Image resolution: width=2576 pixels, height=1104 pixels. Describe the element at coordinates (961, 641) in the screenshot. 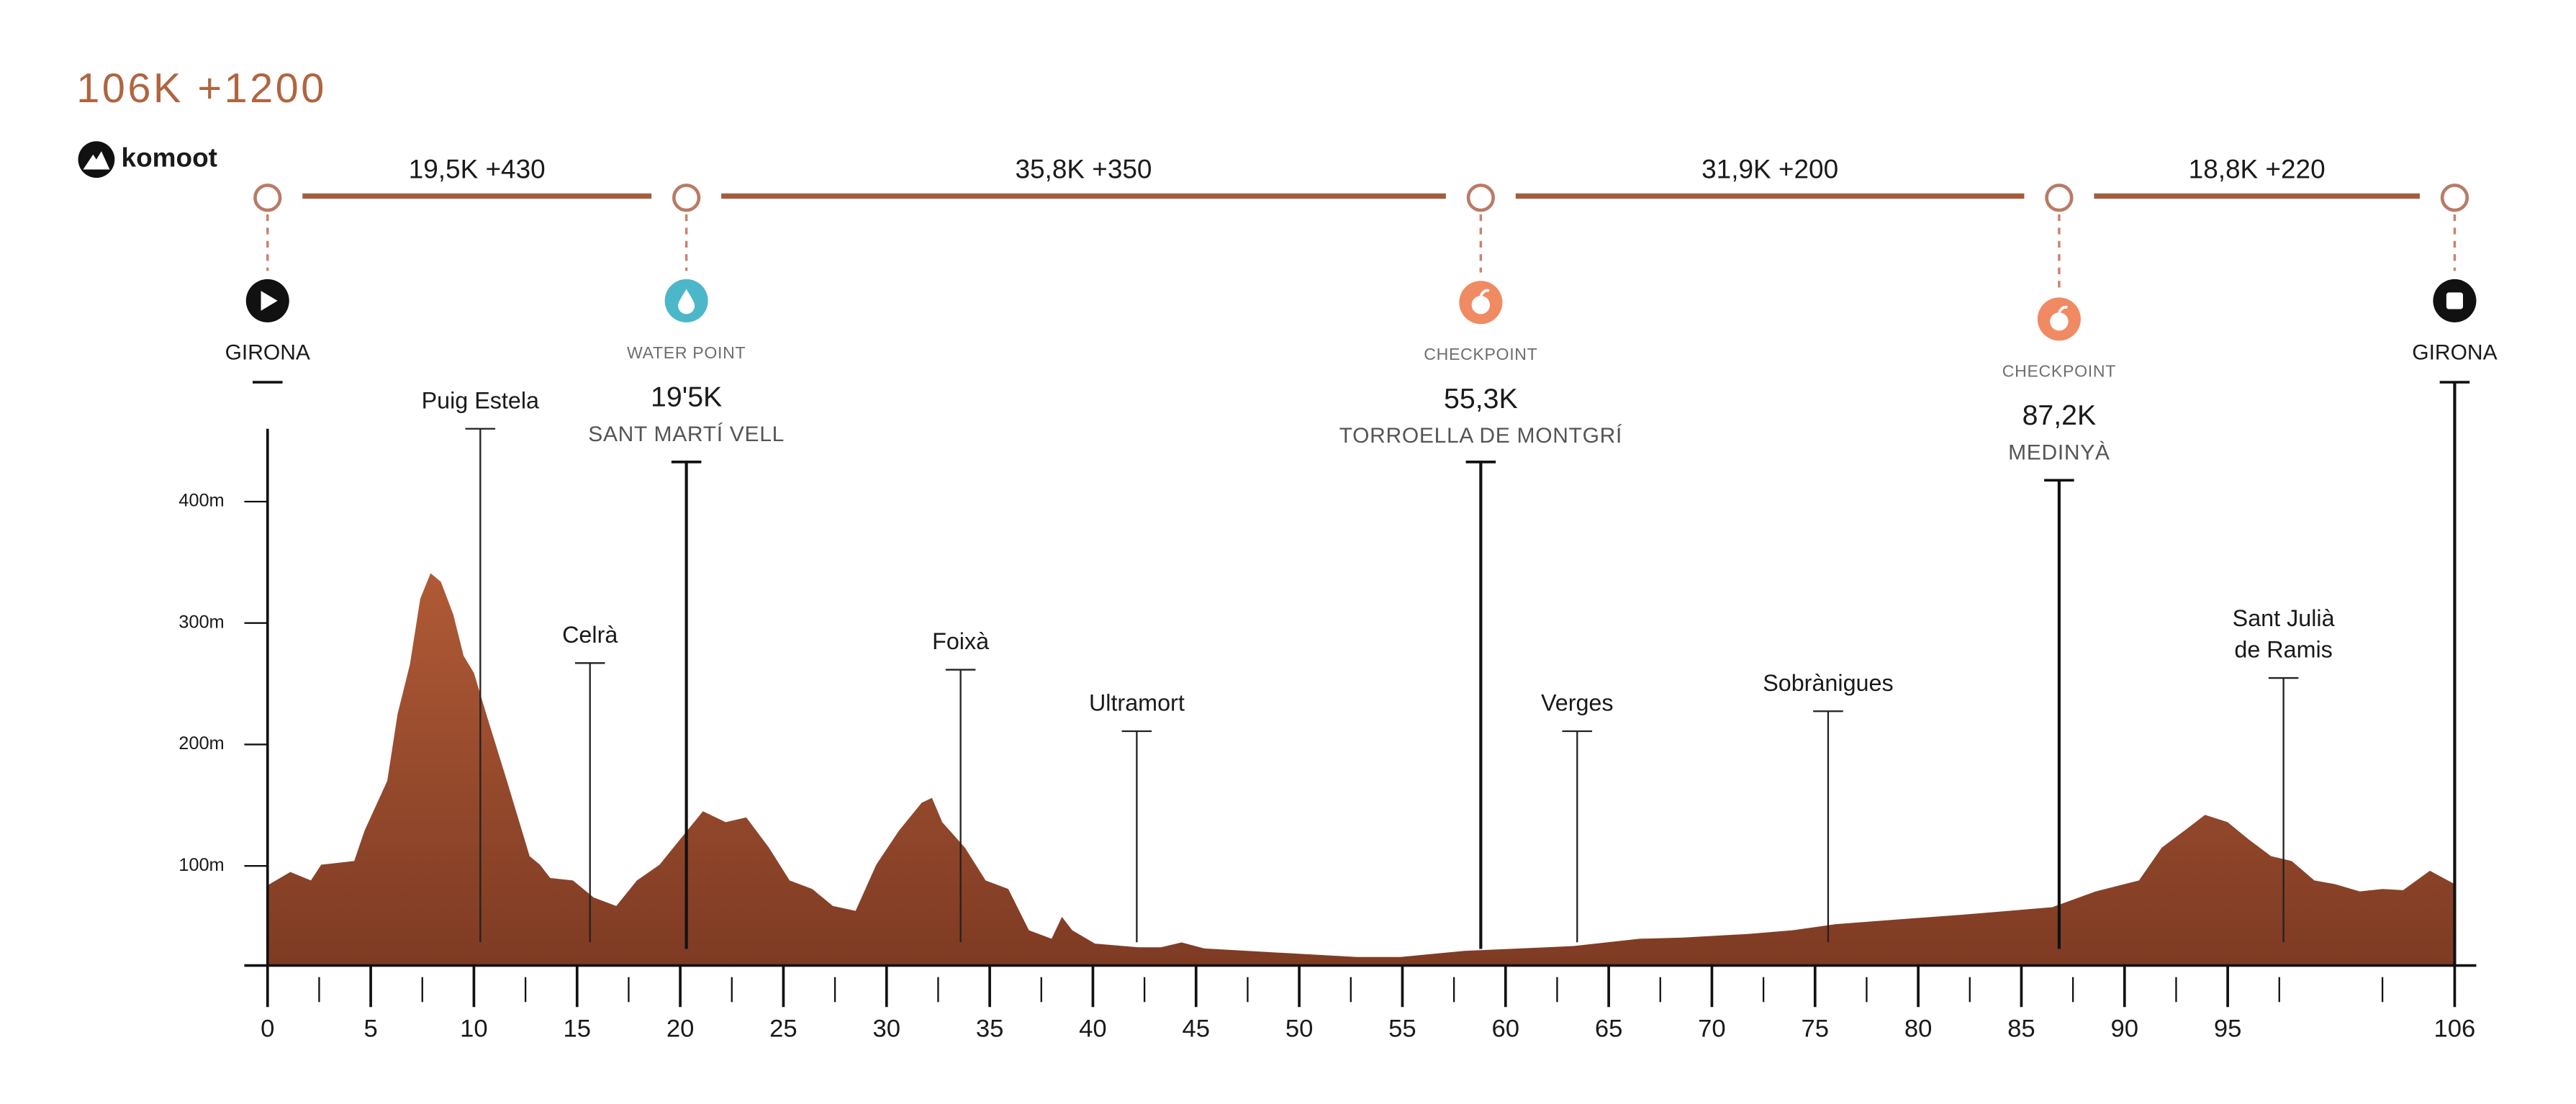

I see `town-label: Foixà` at that location.